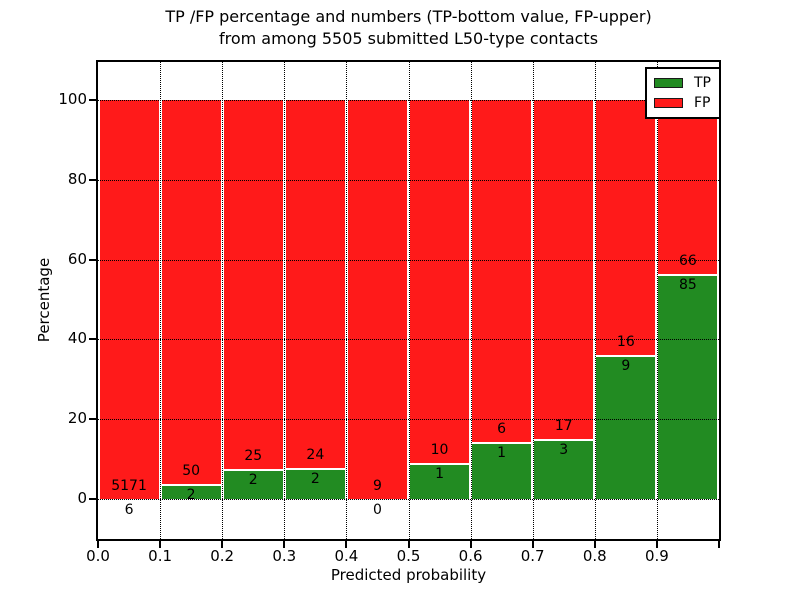  Describe the element at coordinates (315, 455) in the screenshot. I see `fp-count-label: 24` at that location.